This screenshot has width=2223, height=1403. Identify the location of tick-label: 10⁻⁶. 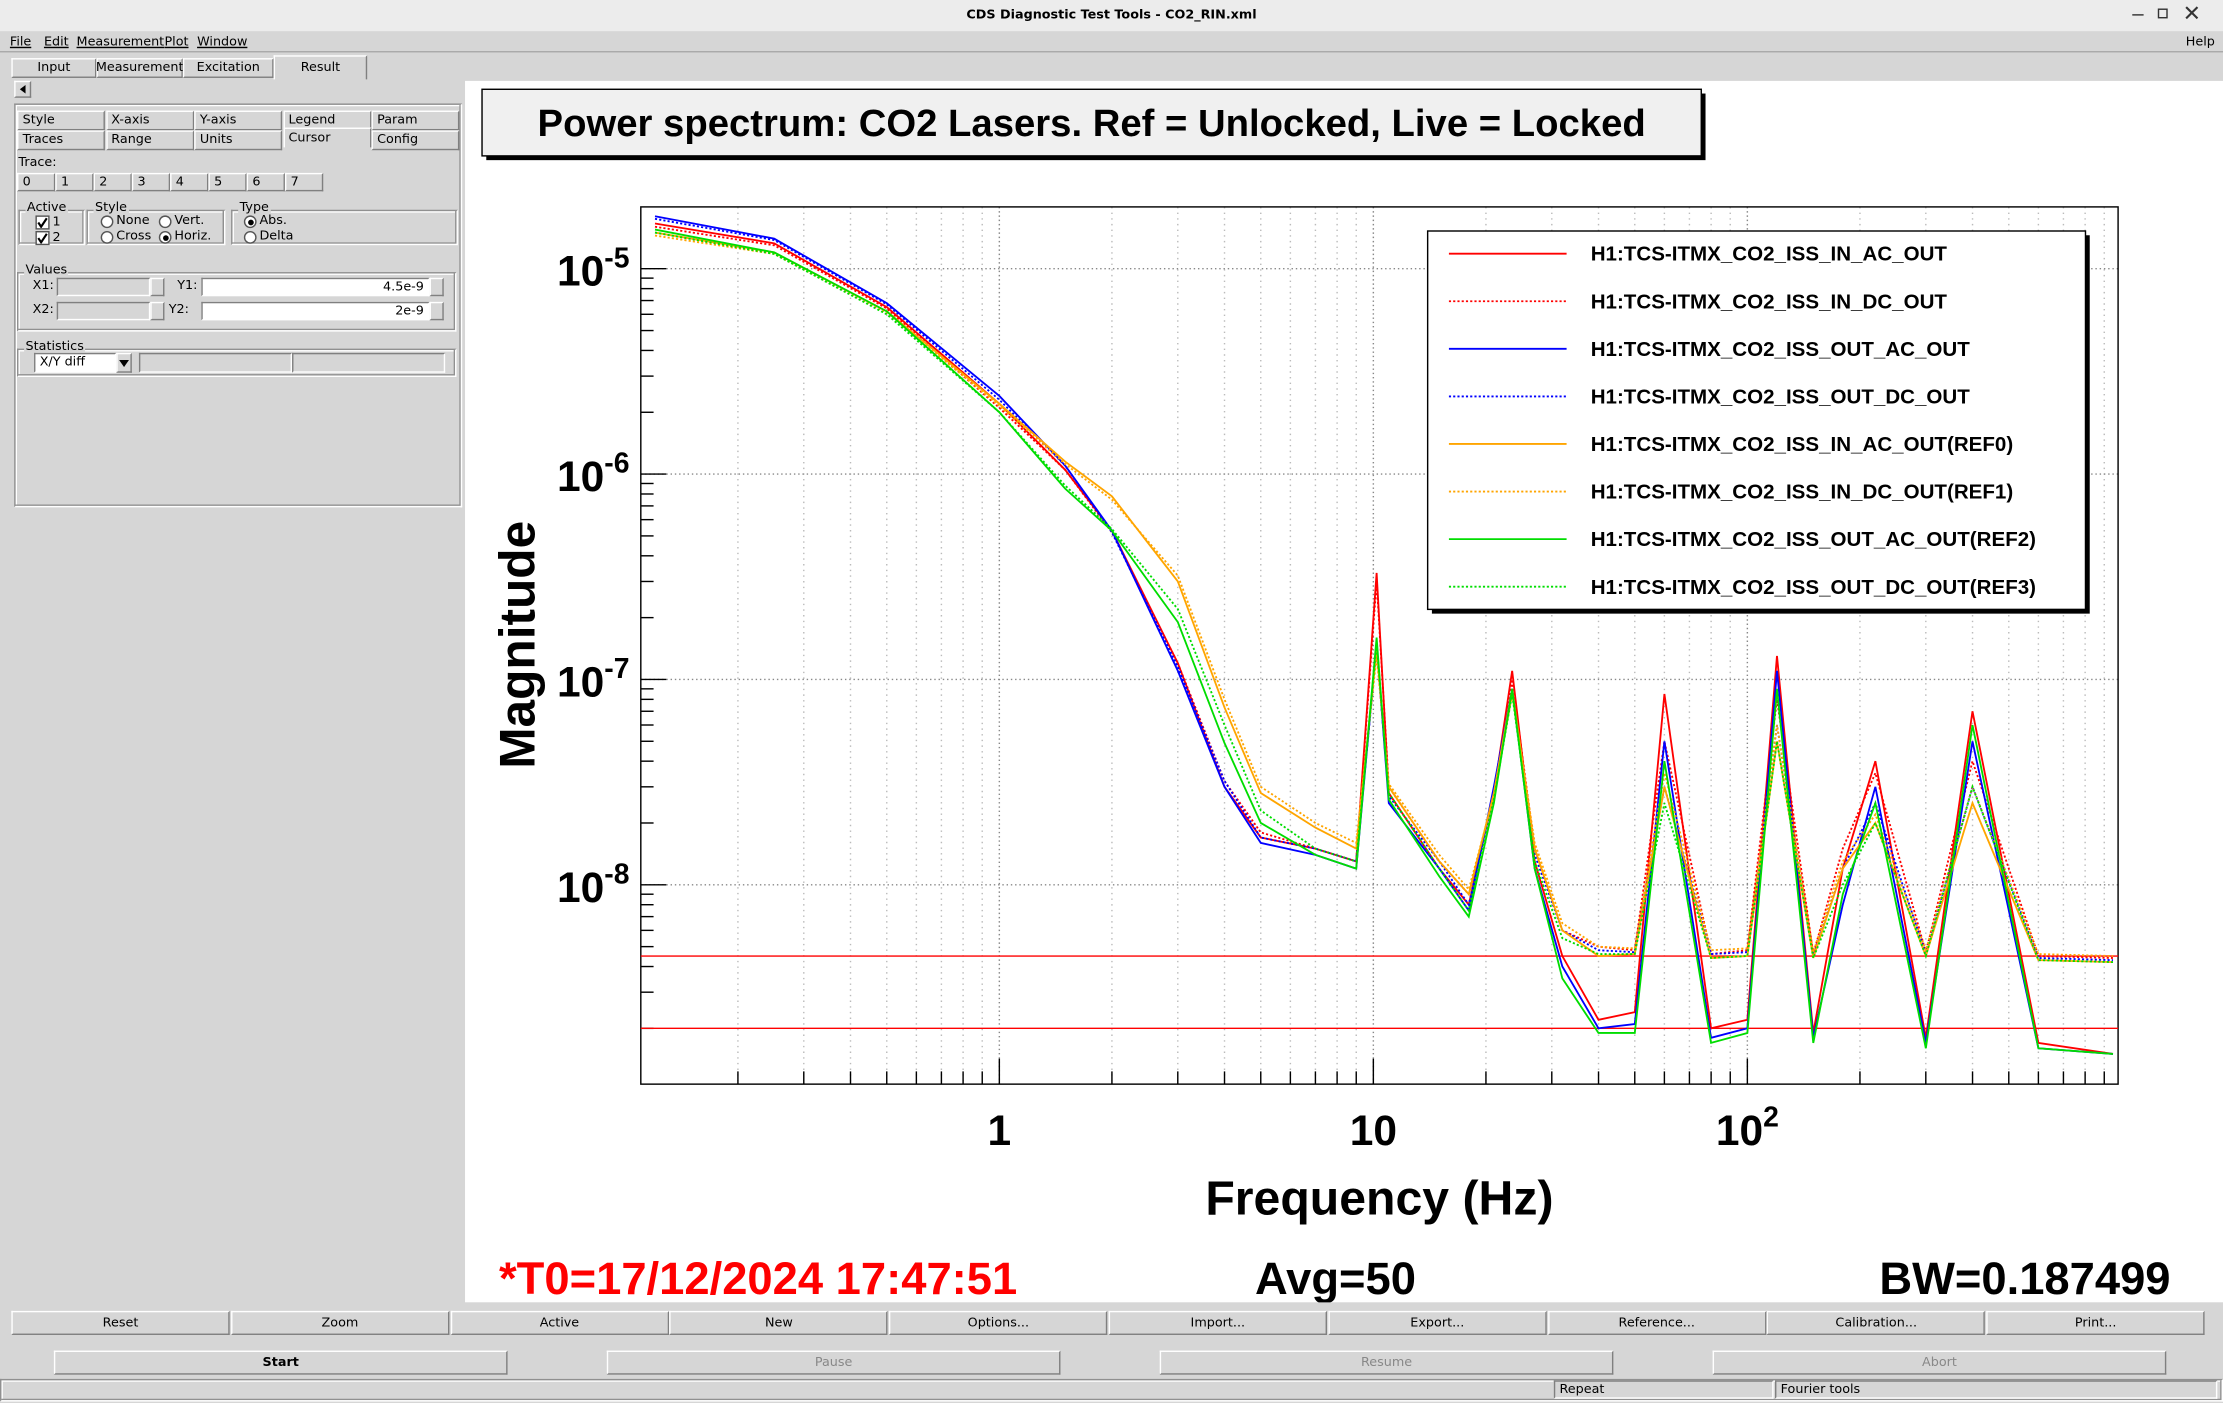
(593, 474).